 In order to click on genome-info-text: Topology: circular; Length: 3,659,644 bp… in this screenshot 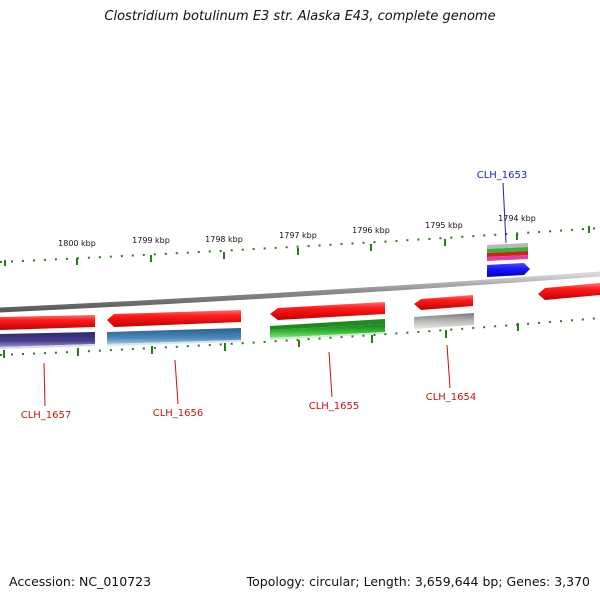, I will do `click(418, 581)`.